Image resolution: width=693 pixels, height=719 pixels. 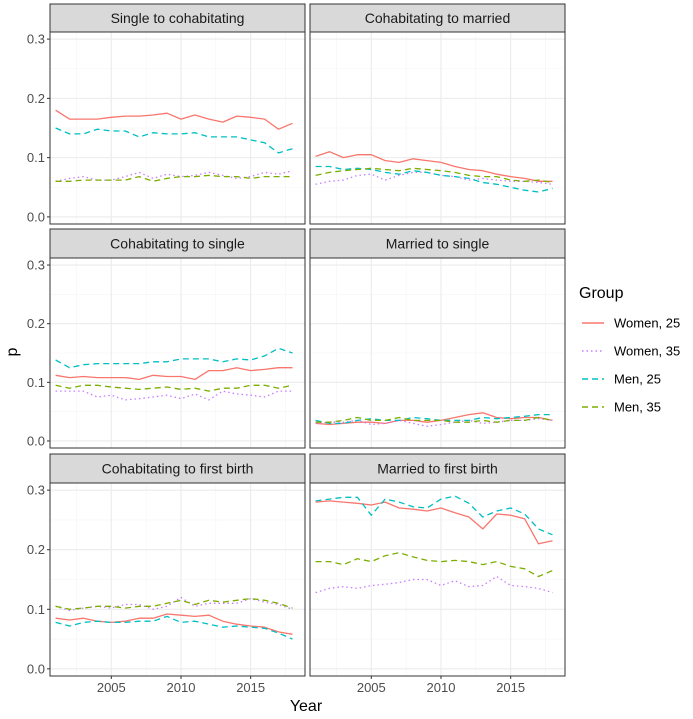 I want to click on legend: Group Women, 25 Women, 35 Men, 25 Men, 35, so click(x=629, y=350).